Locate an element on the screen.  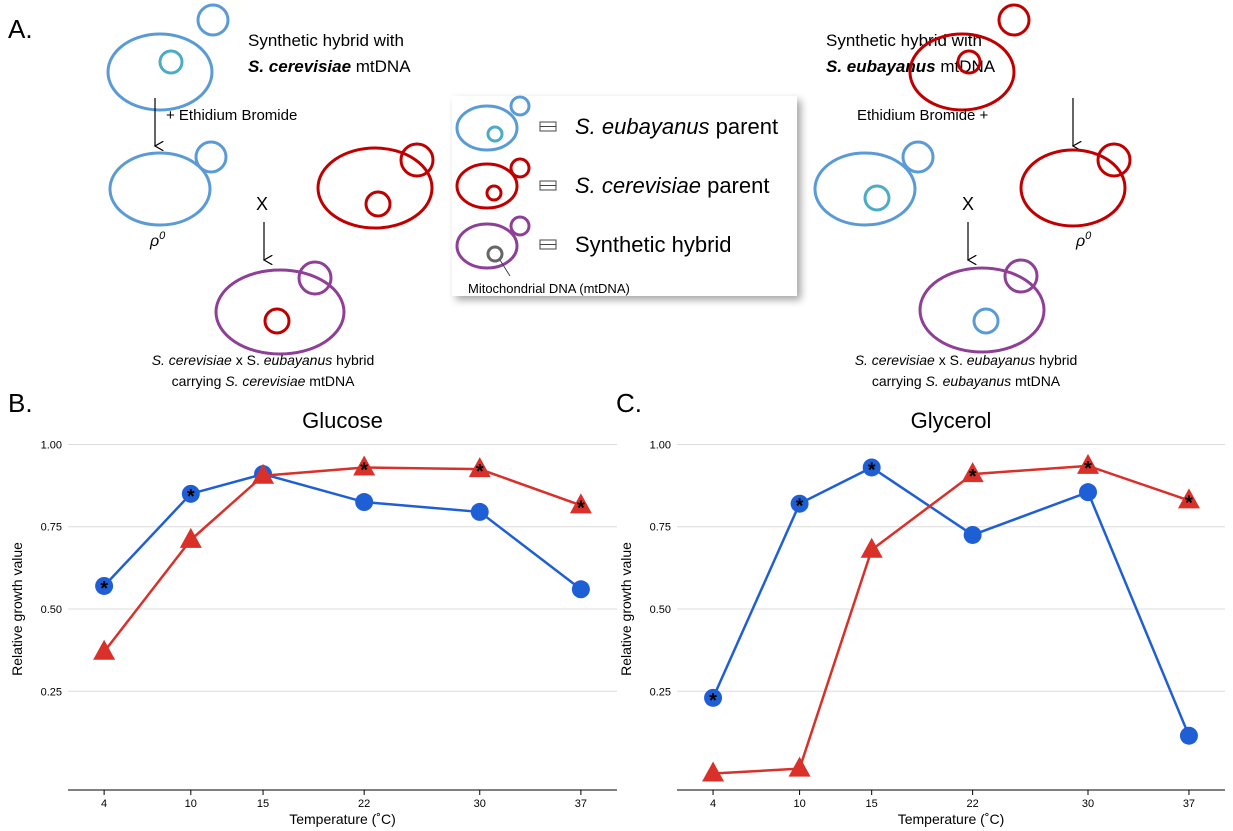
panel-label: B. is located at coordinates (20, 403).